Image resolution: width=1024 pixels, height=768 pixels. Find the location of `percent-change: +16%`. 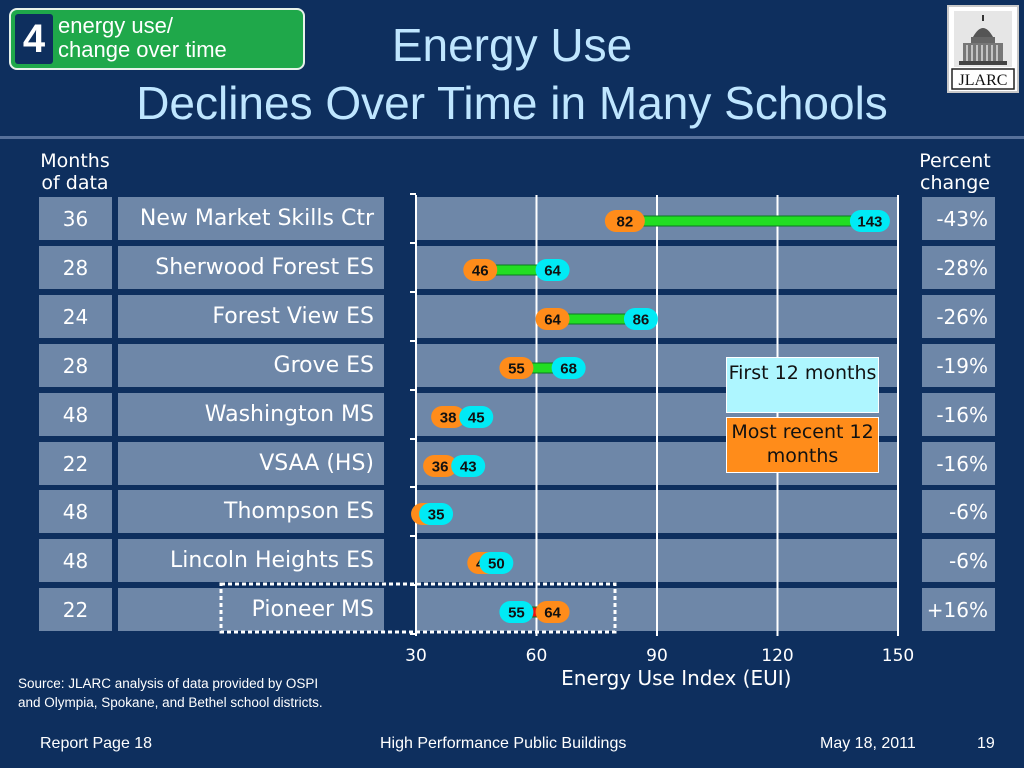

percent-change: +16% is located at coordinates (957, 609).